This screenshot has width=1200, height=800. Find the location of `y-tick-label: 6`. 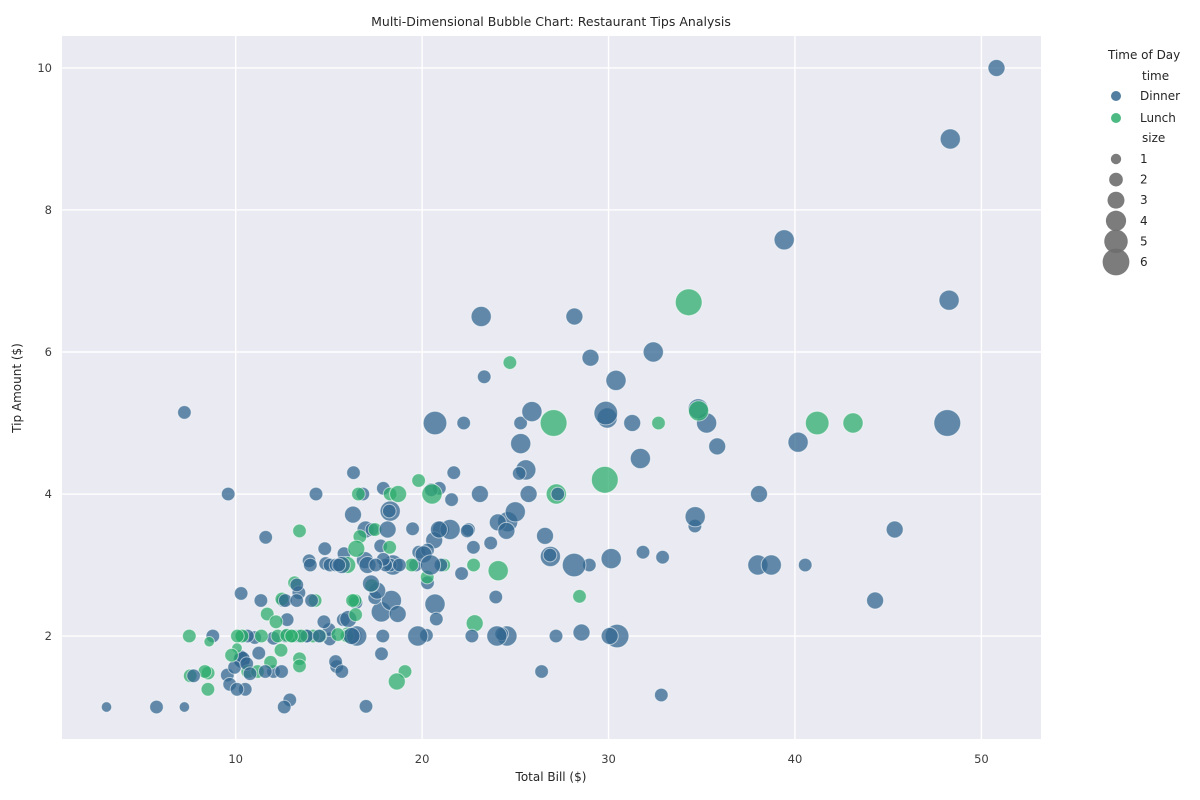

y-tick-label: 6 is located at coordinates (48, 352).